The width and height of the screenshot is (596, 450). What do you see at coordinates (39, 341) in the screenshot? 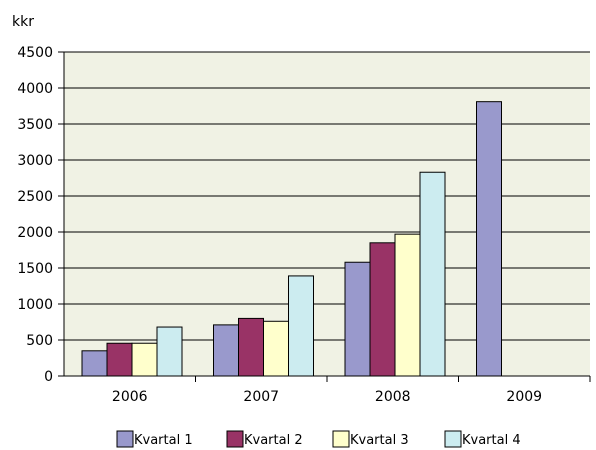
I see `y-tick-label: 500` at bounding box center [39, 341].